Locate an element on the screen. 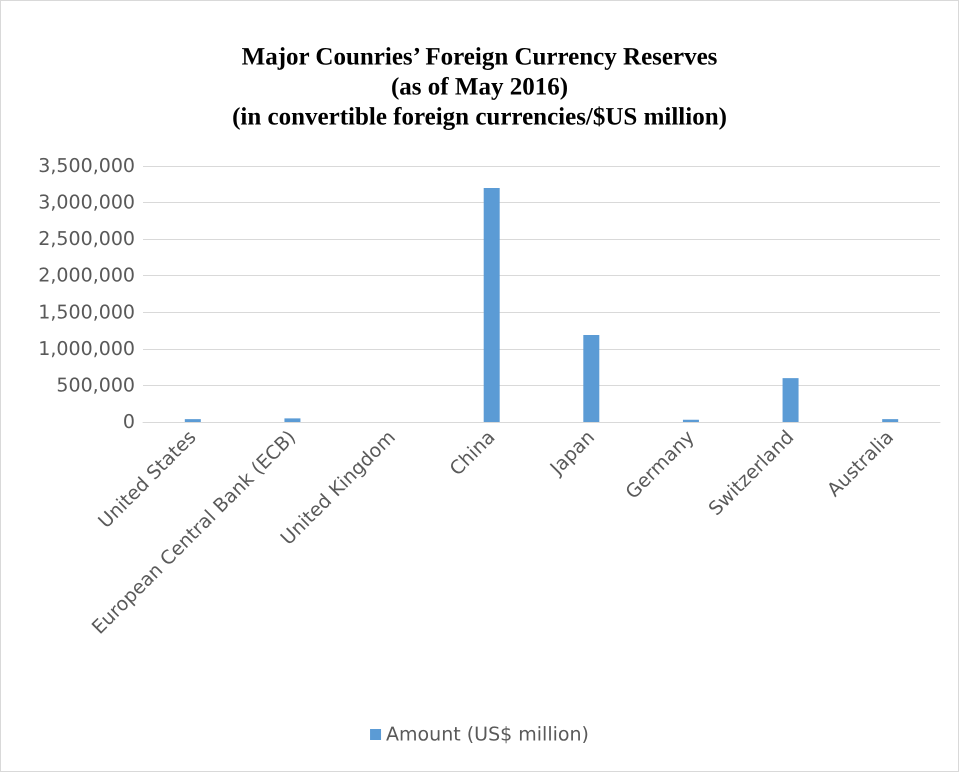 The image size is (959, 772). y-tick-label: 0 is located at coordinates (128, 422).